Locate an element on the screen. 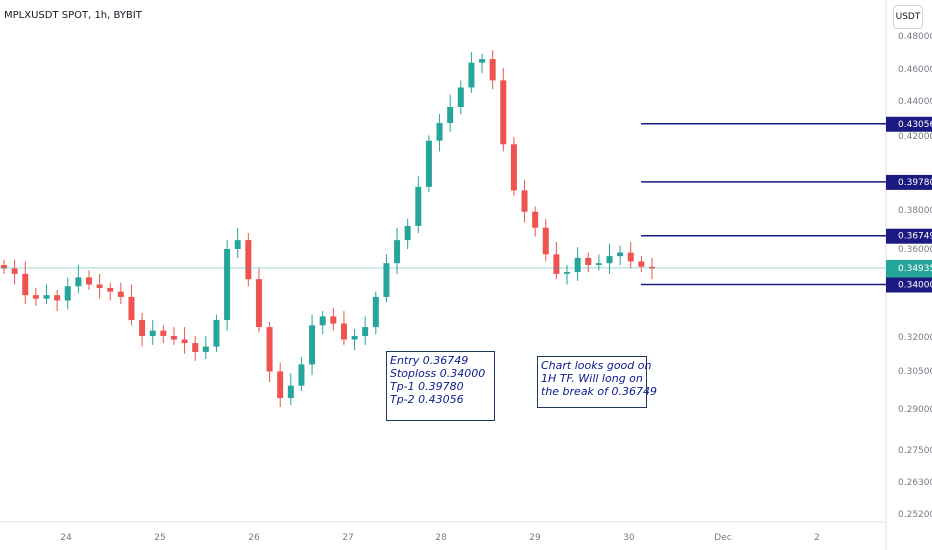 The image size is (932, 550). x-tick-label: 29 is located at coordinates (535, 538).